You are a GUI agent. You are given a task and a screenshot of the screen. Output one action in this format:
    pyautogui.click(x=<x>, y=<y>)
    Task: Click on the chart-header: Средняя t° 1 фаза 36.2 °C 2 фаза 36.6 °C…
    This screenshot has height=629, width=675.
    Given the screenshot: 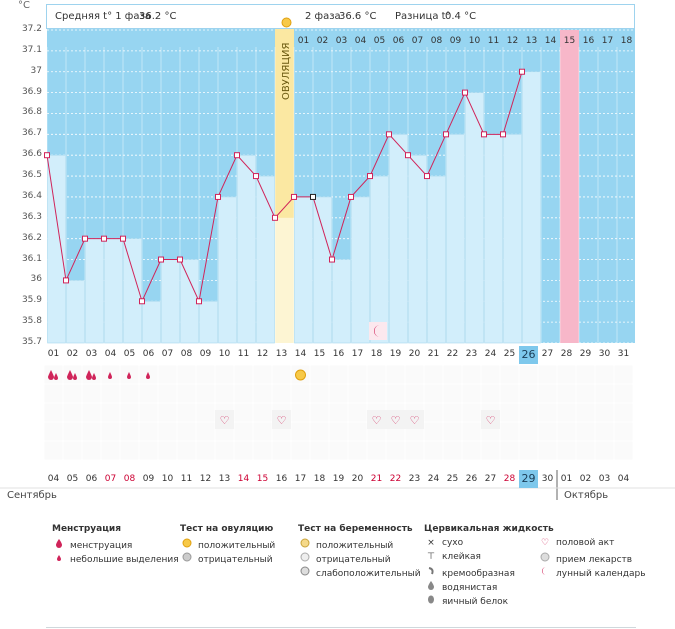 What is the action you would take?
    pyautogui.click(x=340, y=16)
    